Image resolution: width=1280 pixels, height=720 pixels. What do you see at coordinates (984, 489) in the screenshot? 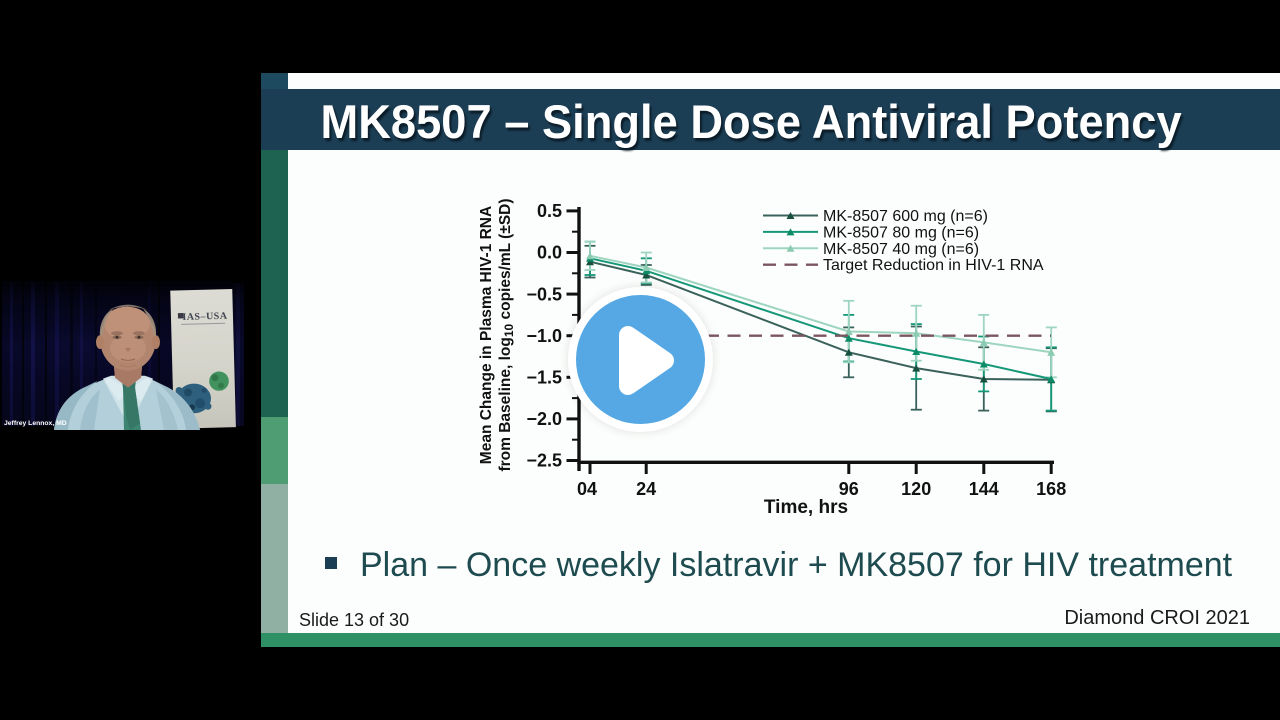
I see `svg-text: 144` at bounding box center [984, 489].